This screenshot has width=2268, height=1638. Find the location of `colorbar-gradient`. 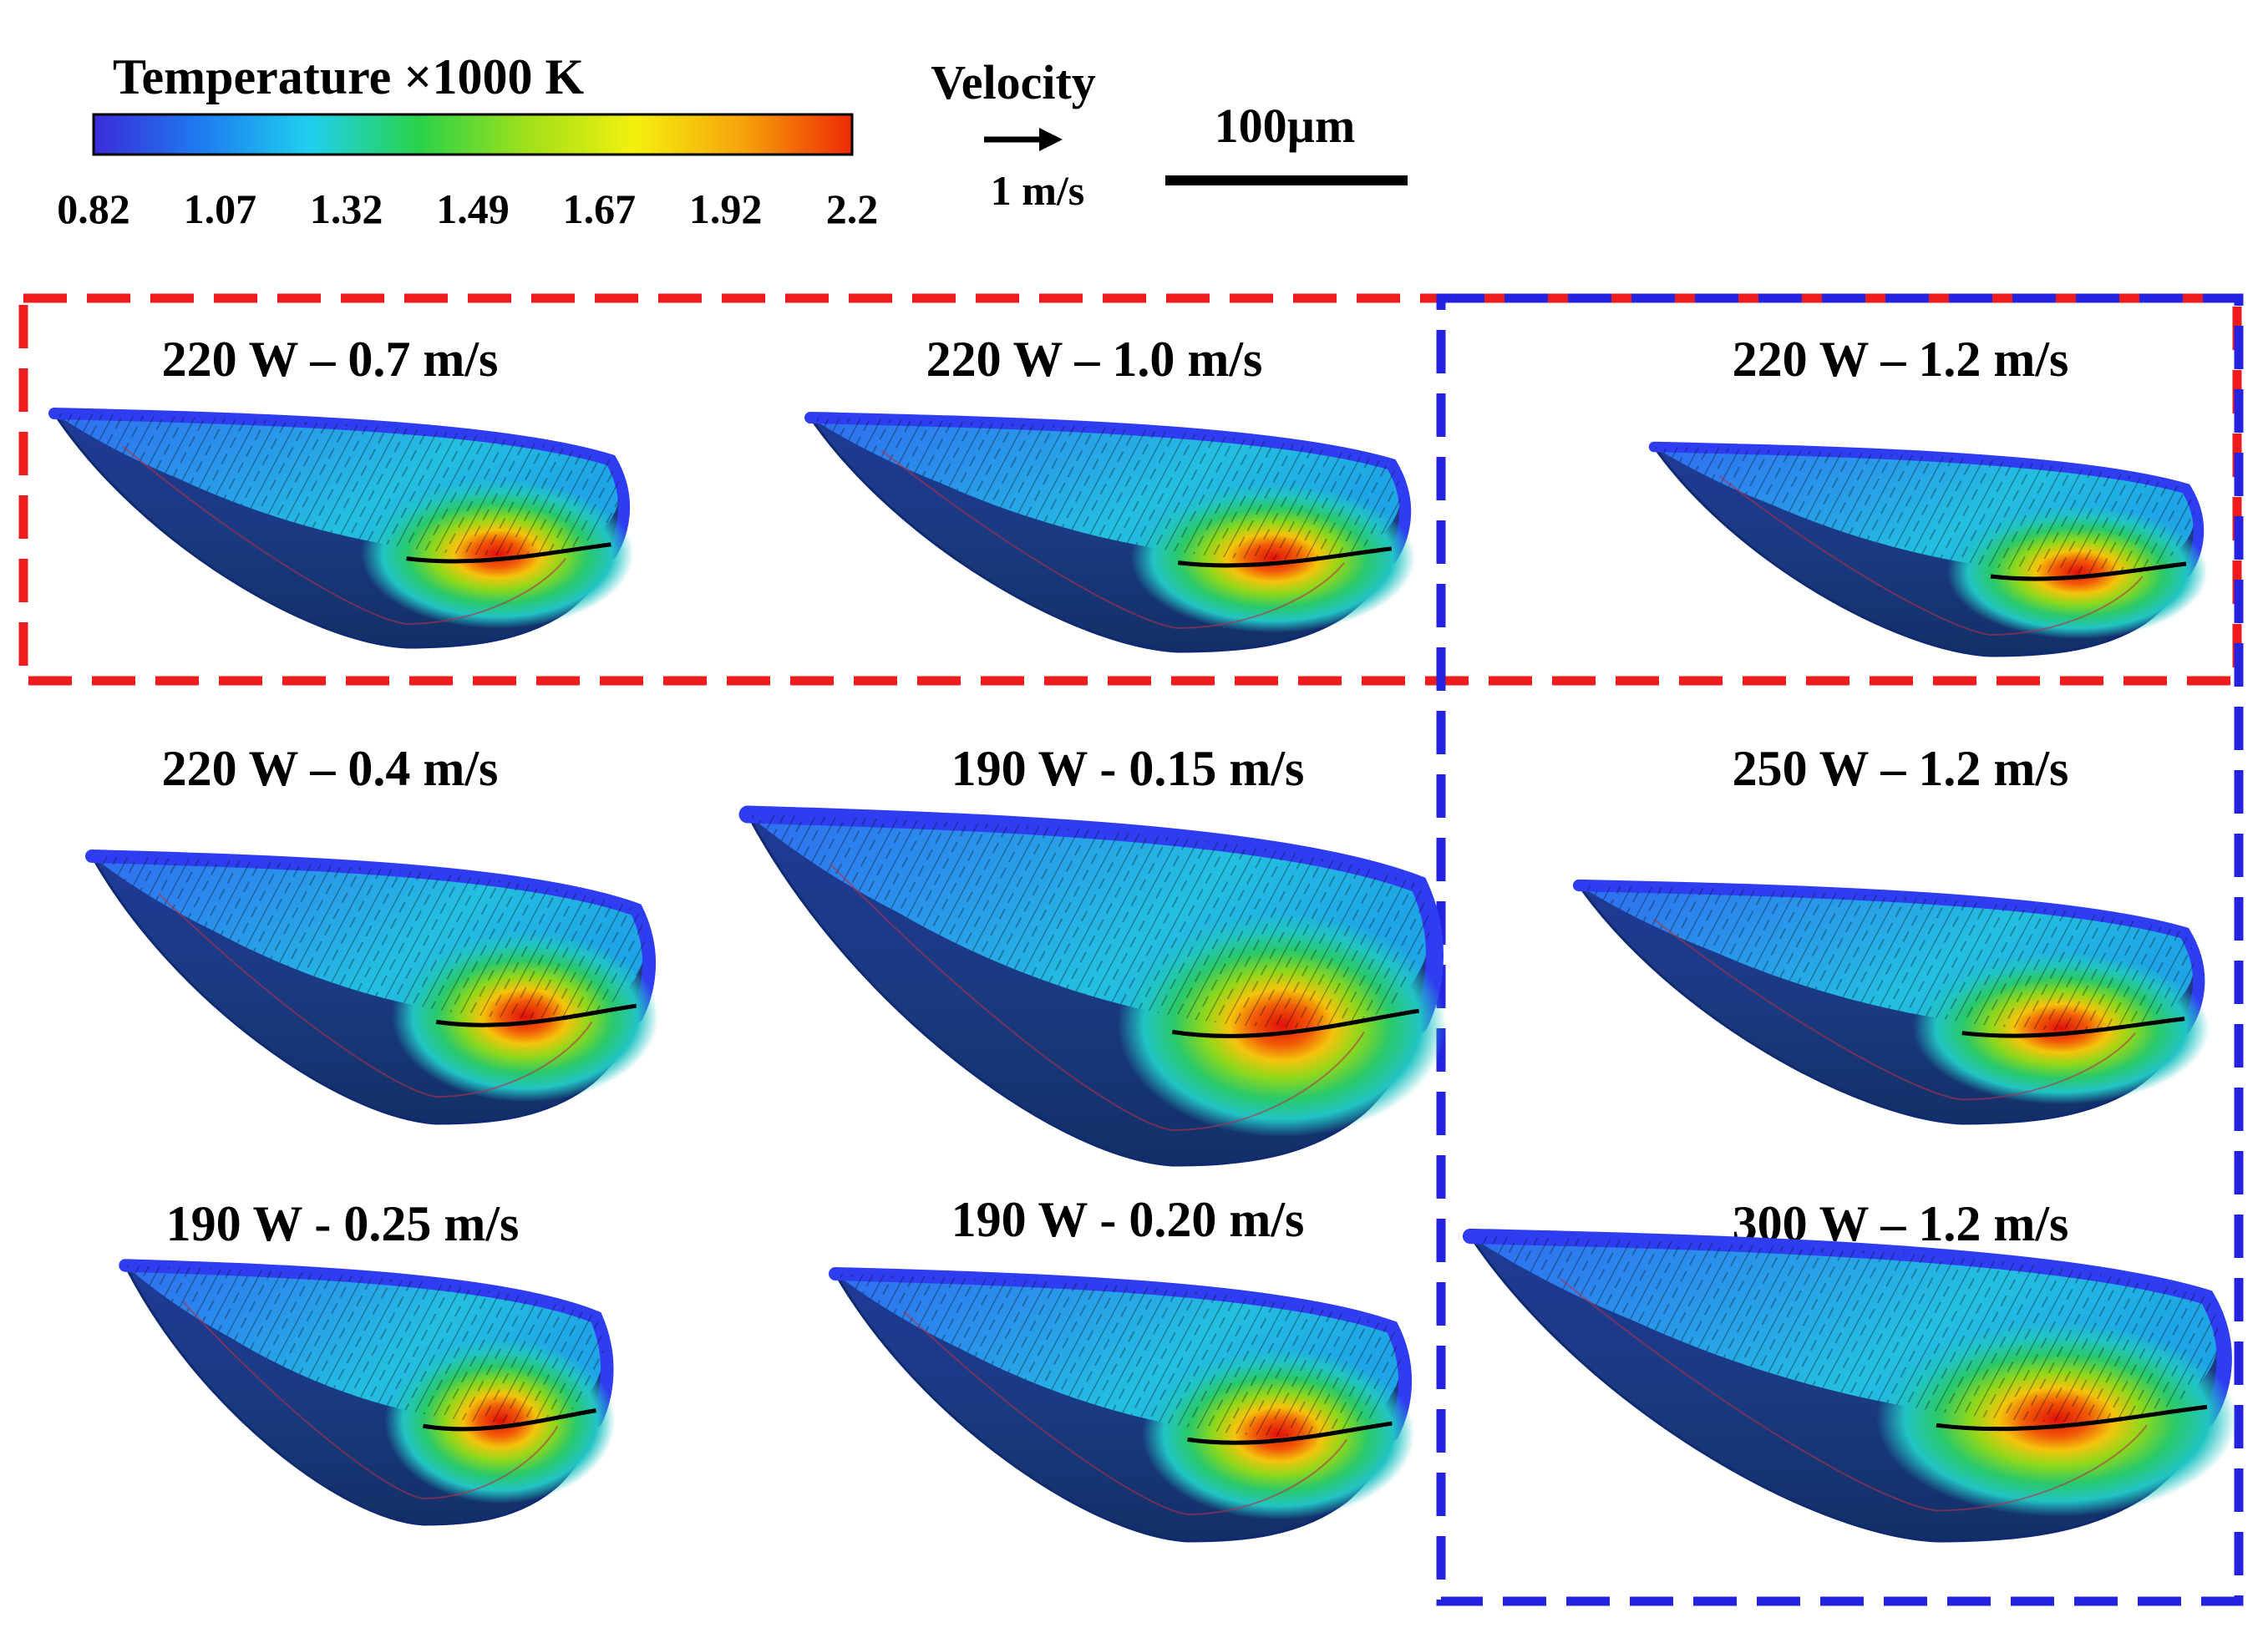

colorbar-gradient is located at coordinates (473, 134).